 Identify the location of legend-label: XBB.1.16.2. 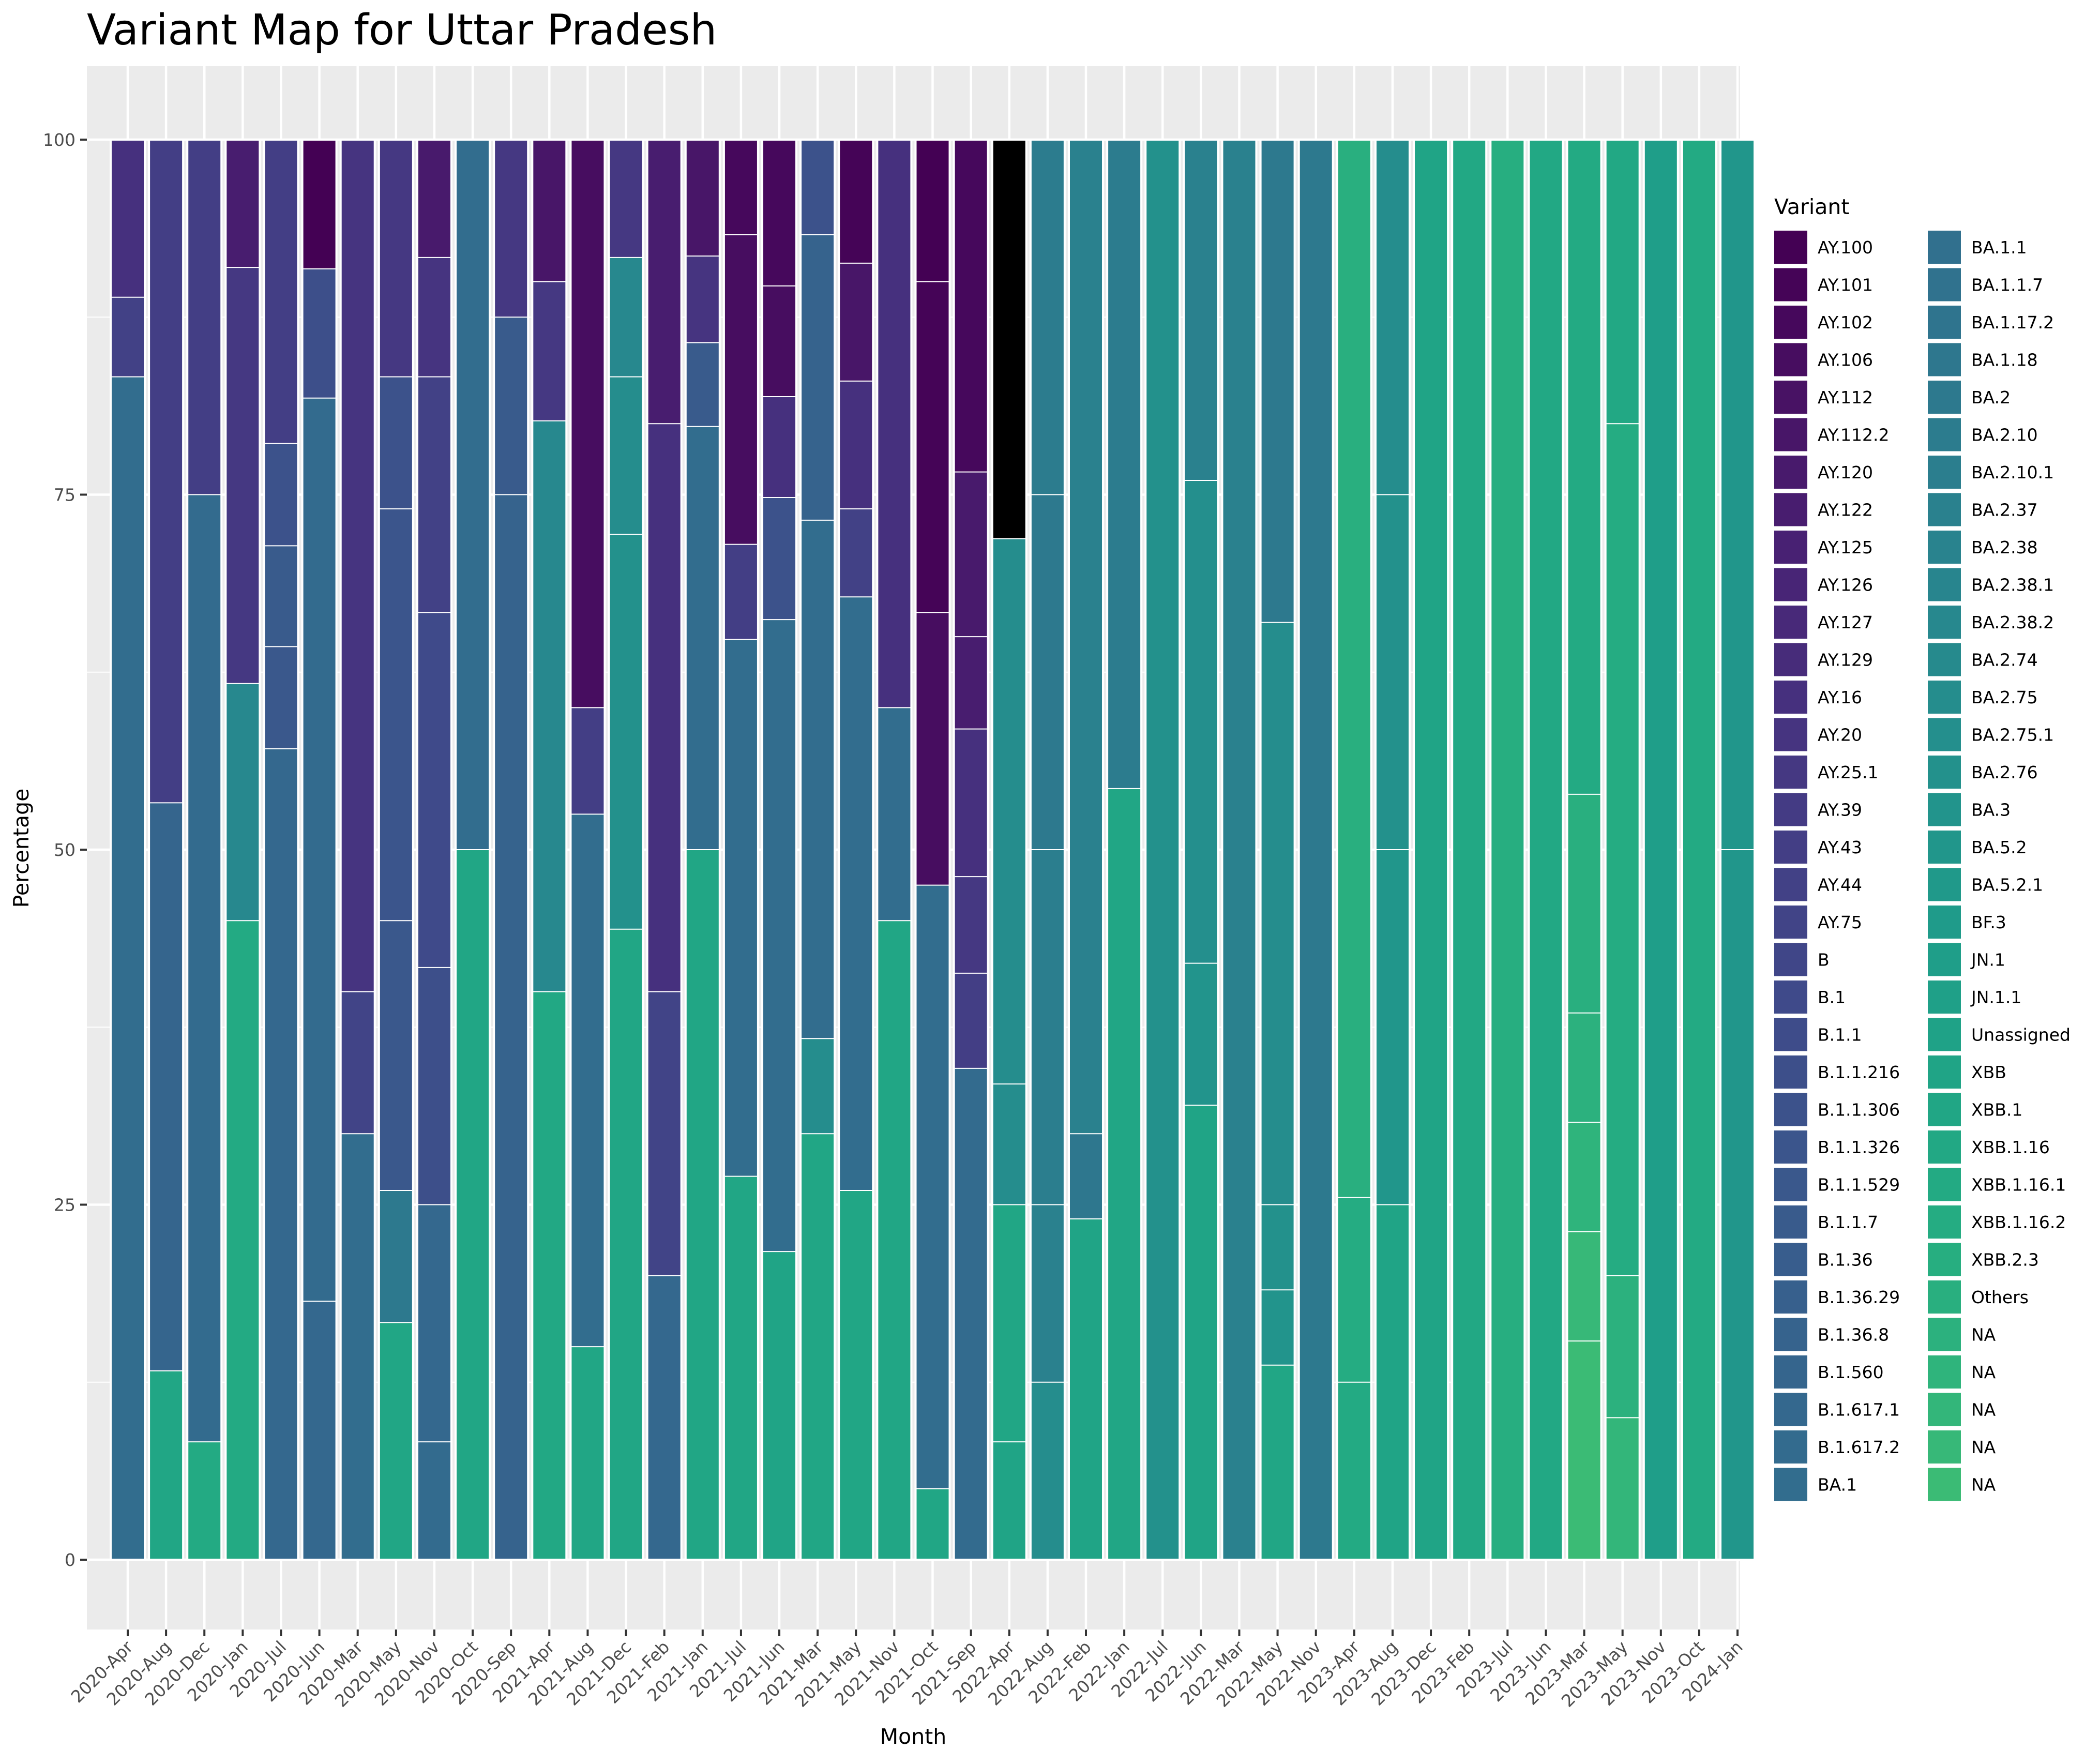
(2019, 1222).